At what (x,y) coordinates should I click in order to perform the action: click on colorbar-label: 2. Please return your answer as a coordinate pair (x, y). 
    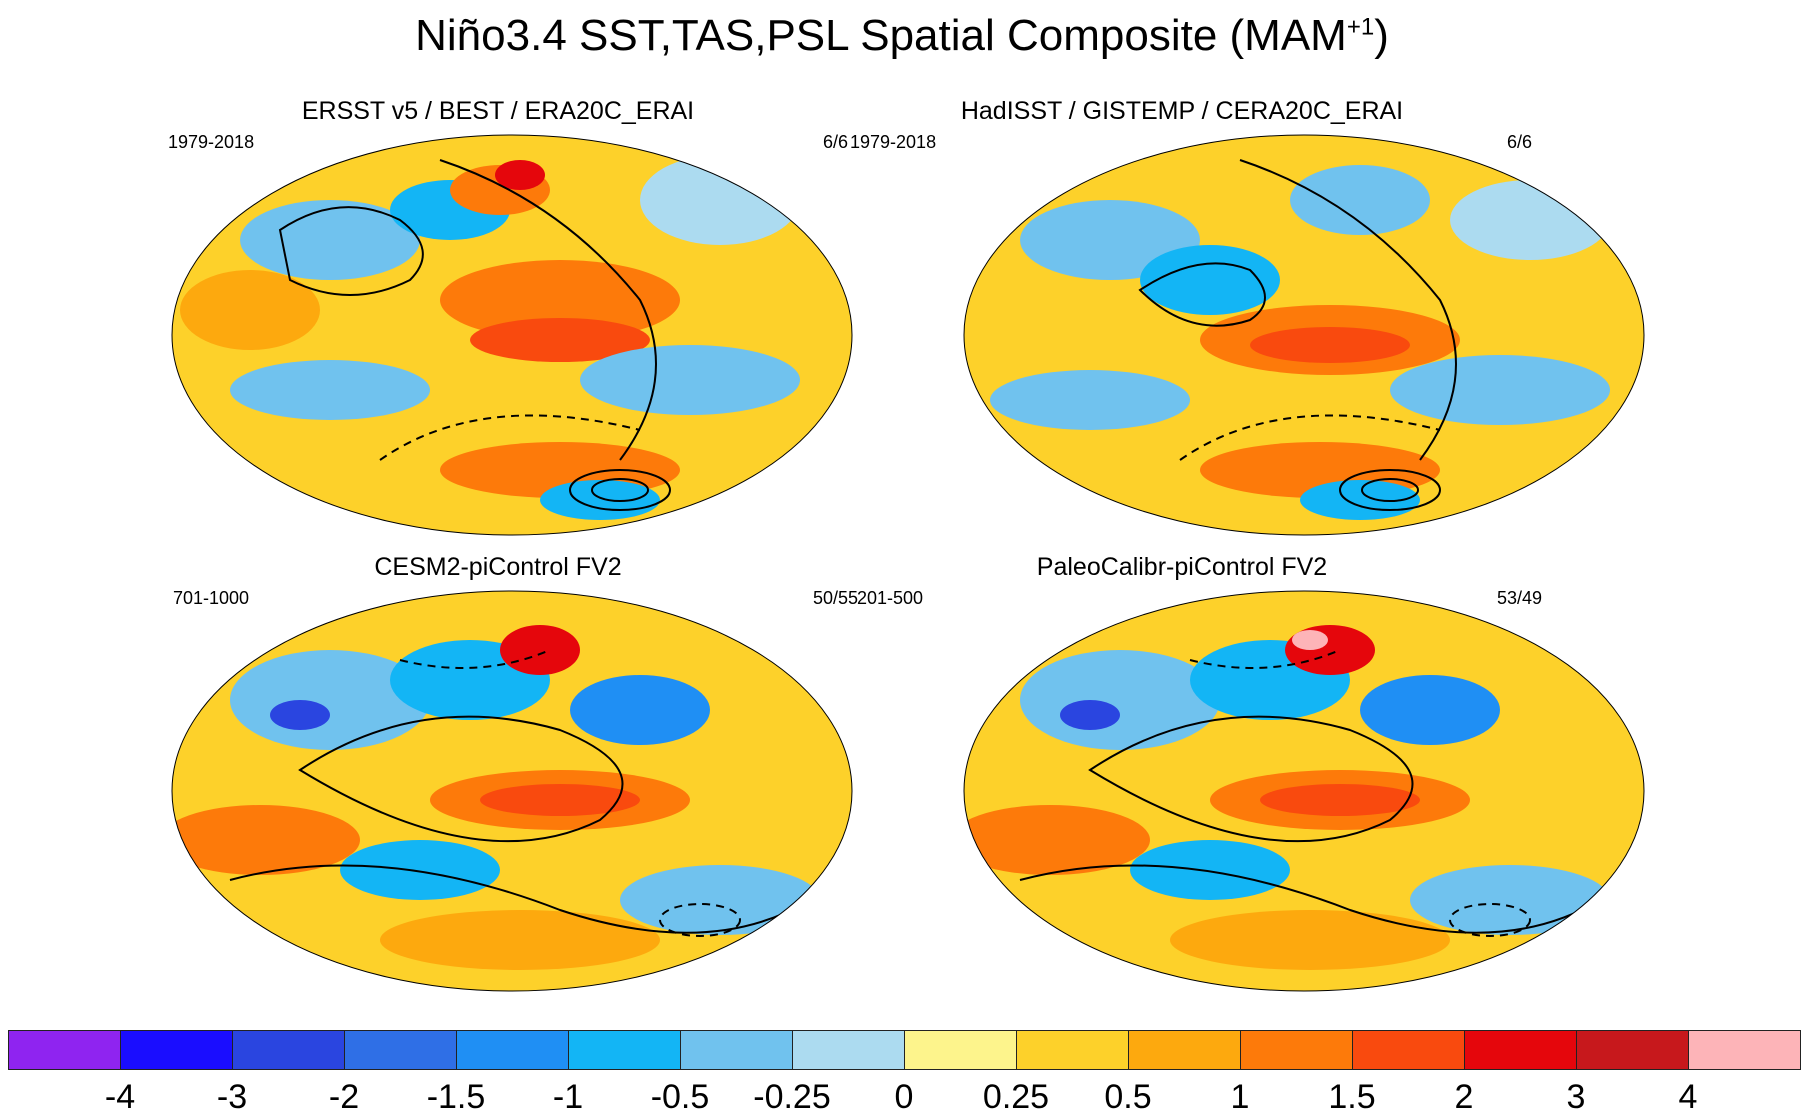
    Looking at the image, I should click on (1464, 1097).